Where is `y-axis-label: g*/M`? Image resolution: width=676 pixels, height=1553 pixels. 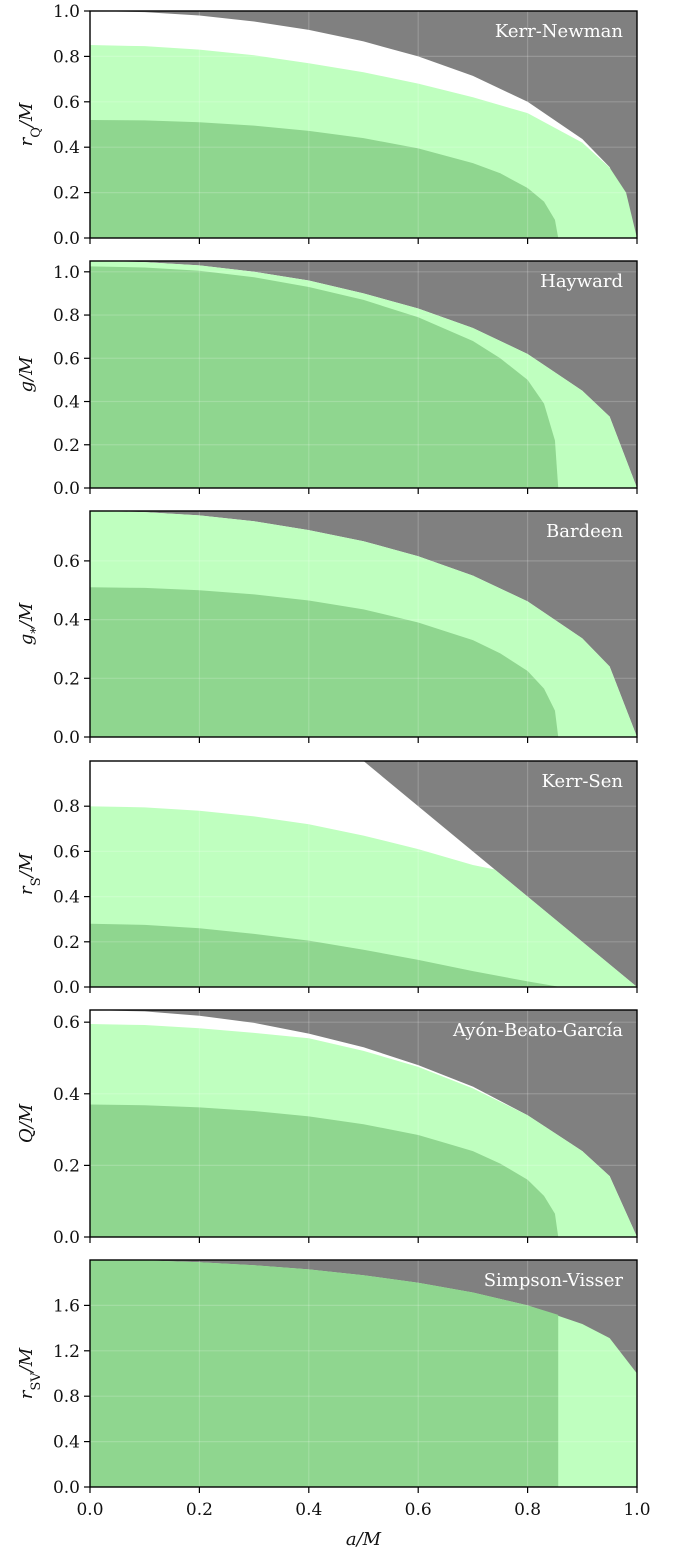 y-axis-label: g*/M is located at coordinates (30, 623).